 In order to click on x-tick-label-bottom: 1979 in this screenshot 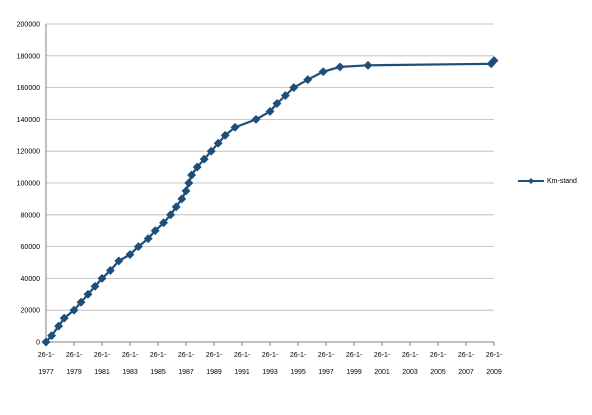, I will do `click(74, 372)`.